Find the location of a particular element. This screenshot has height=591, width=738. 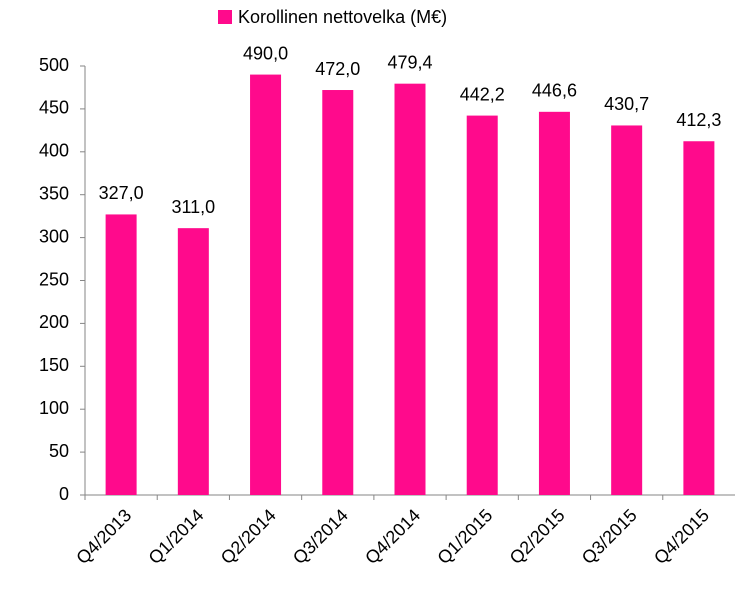

value-label: 311,0 is located at coordinates (193, 207).